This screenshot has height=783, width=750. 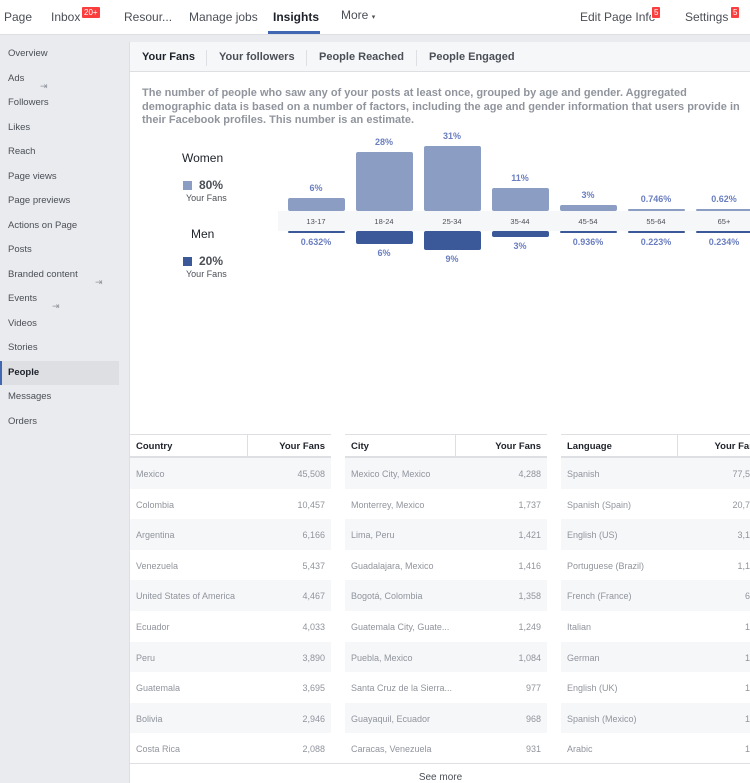 What do you see at coordinates (391, 474) in the screenshot?
I see `table-cell-name: Mexico City, Mexico` at bounding box center [391, 474].